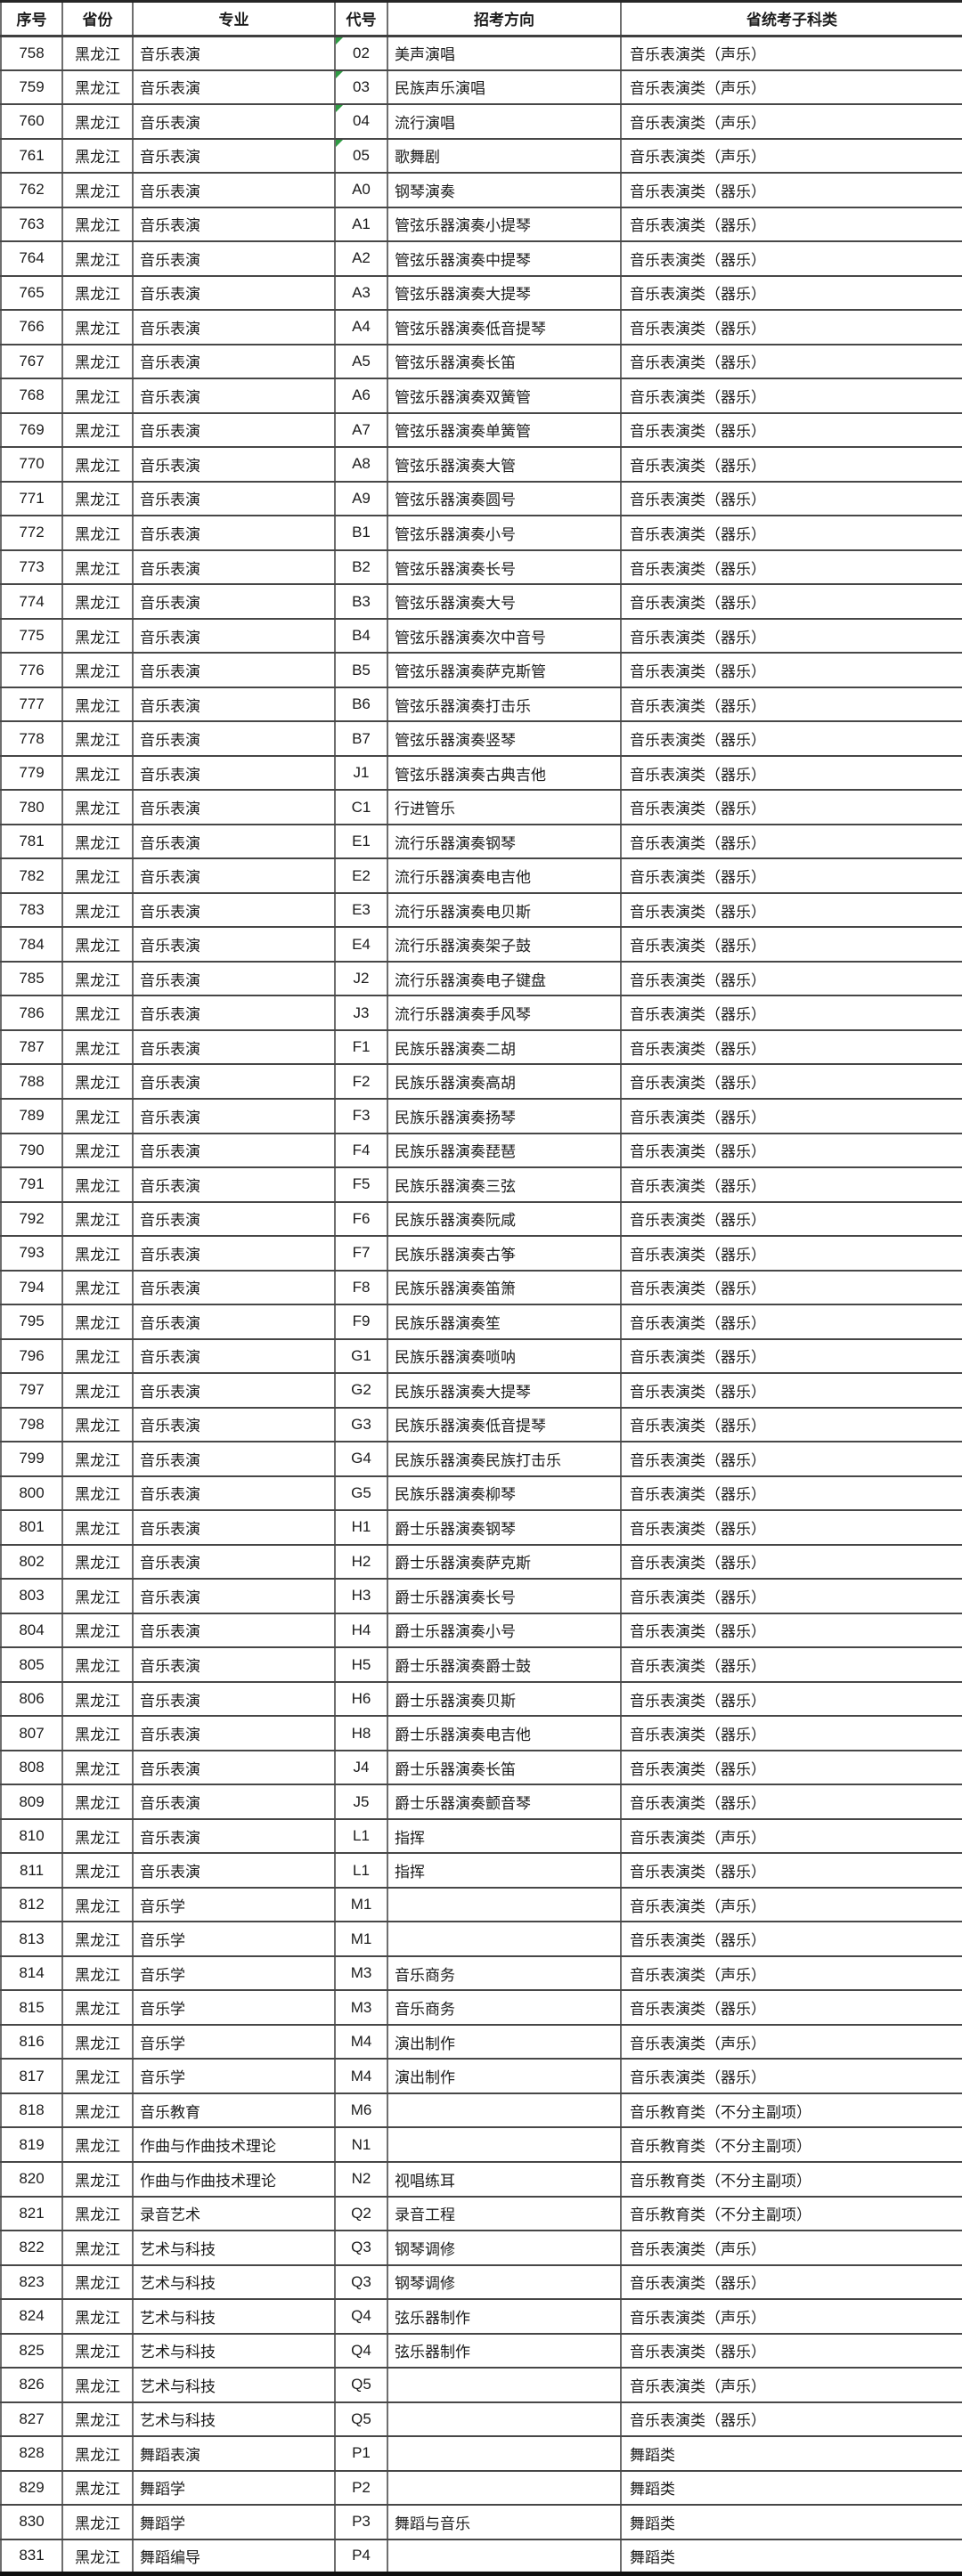 The width and height of the screenshot is (962, 2576). I want to click on cell-code: H2, so click(361, 1562).